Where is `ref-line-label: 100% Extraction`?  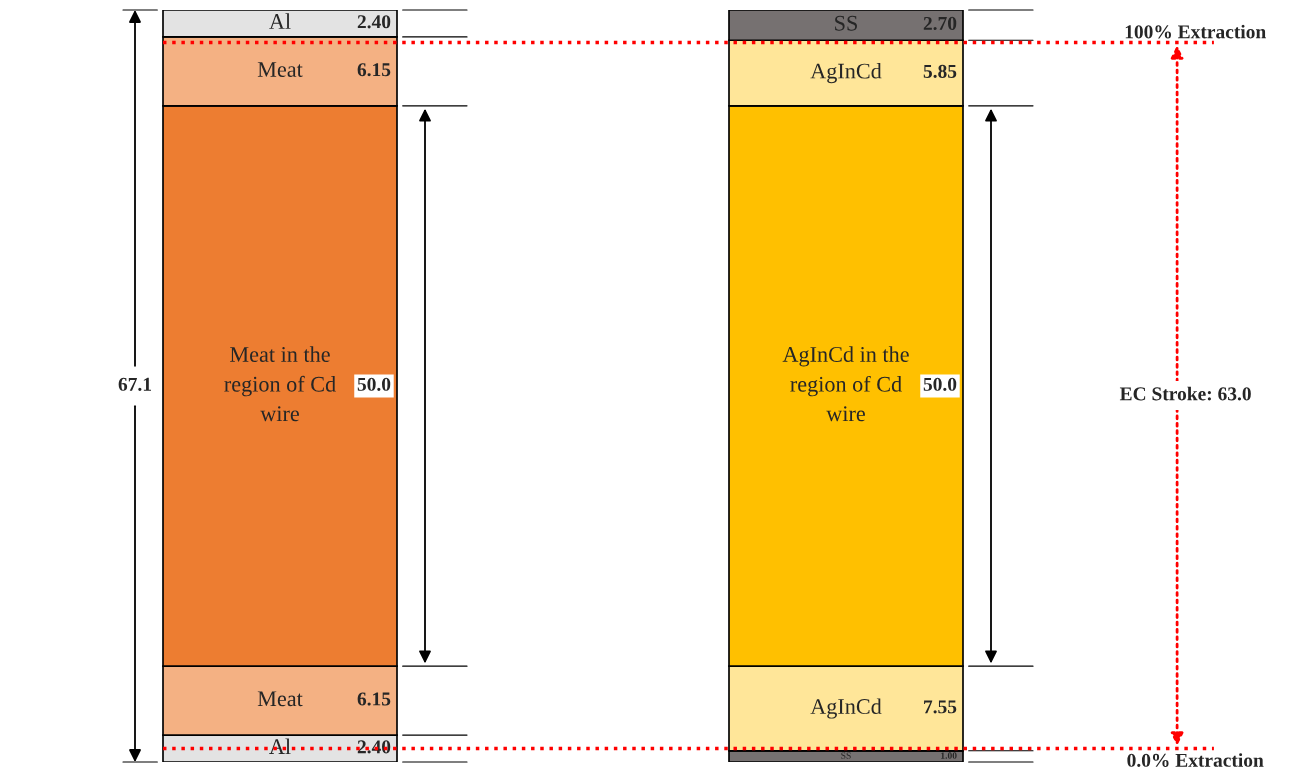 ref-line-label: 100% Extraction is located at coordinates (1195, 31).